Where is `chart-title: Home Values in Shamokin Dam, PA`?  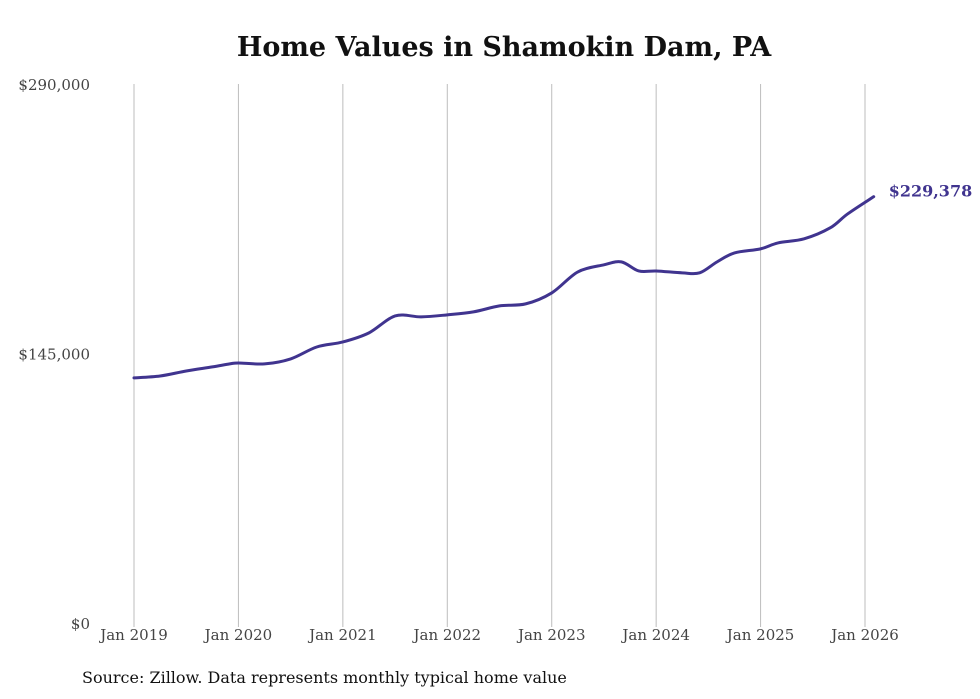 chart-title: Home Values in Shamokin Dam, PA is located at coordinates (504, 47).